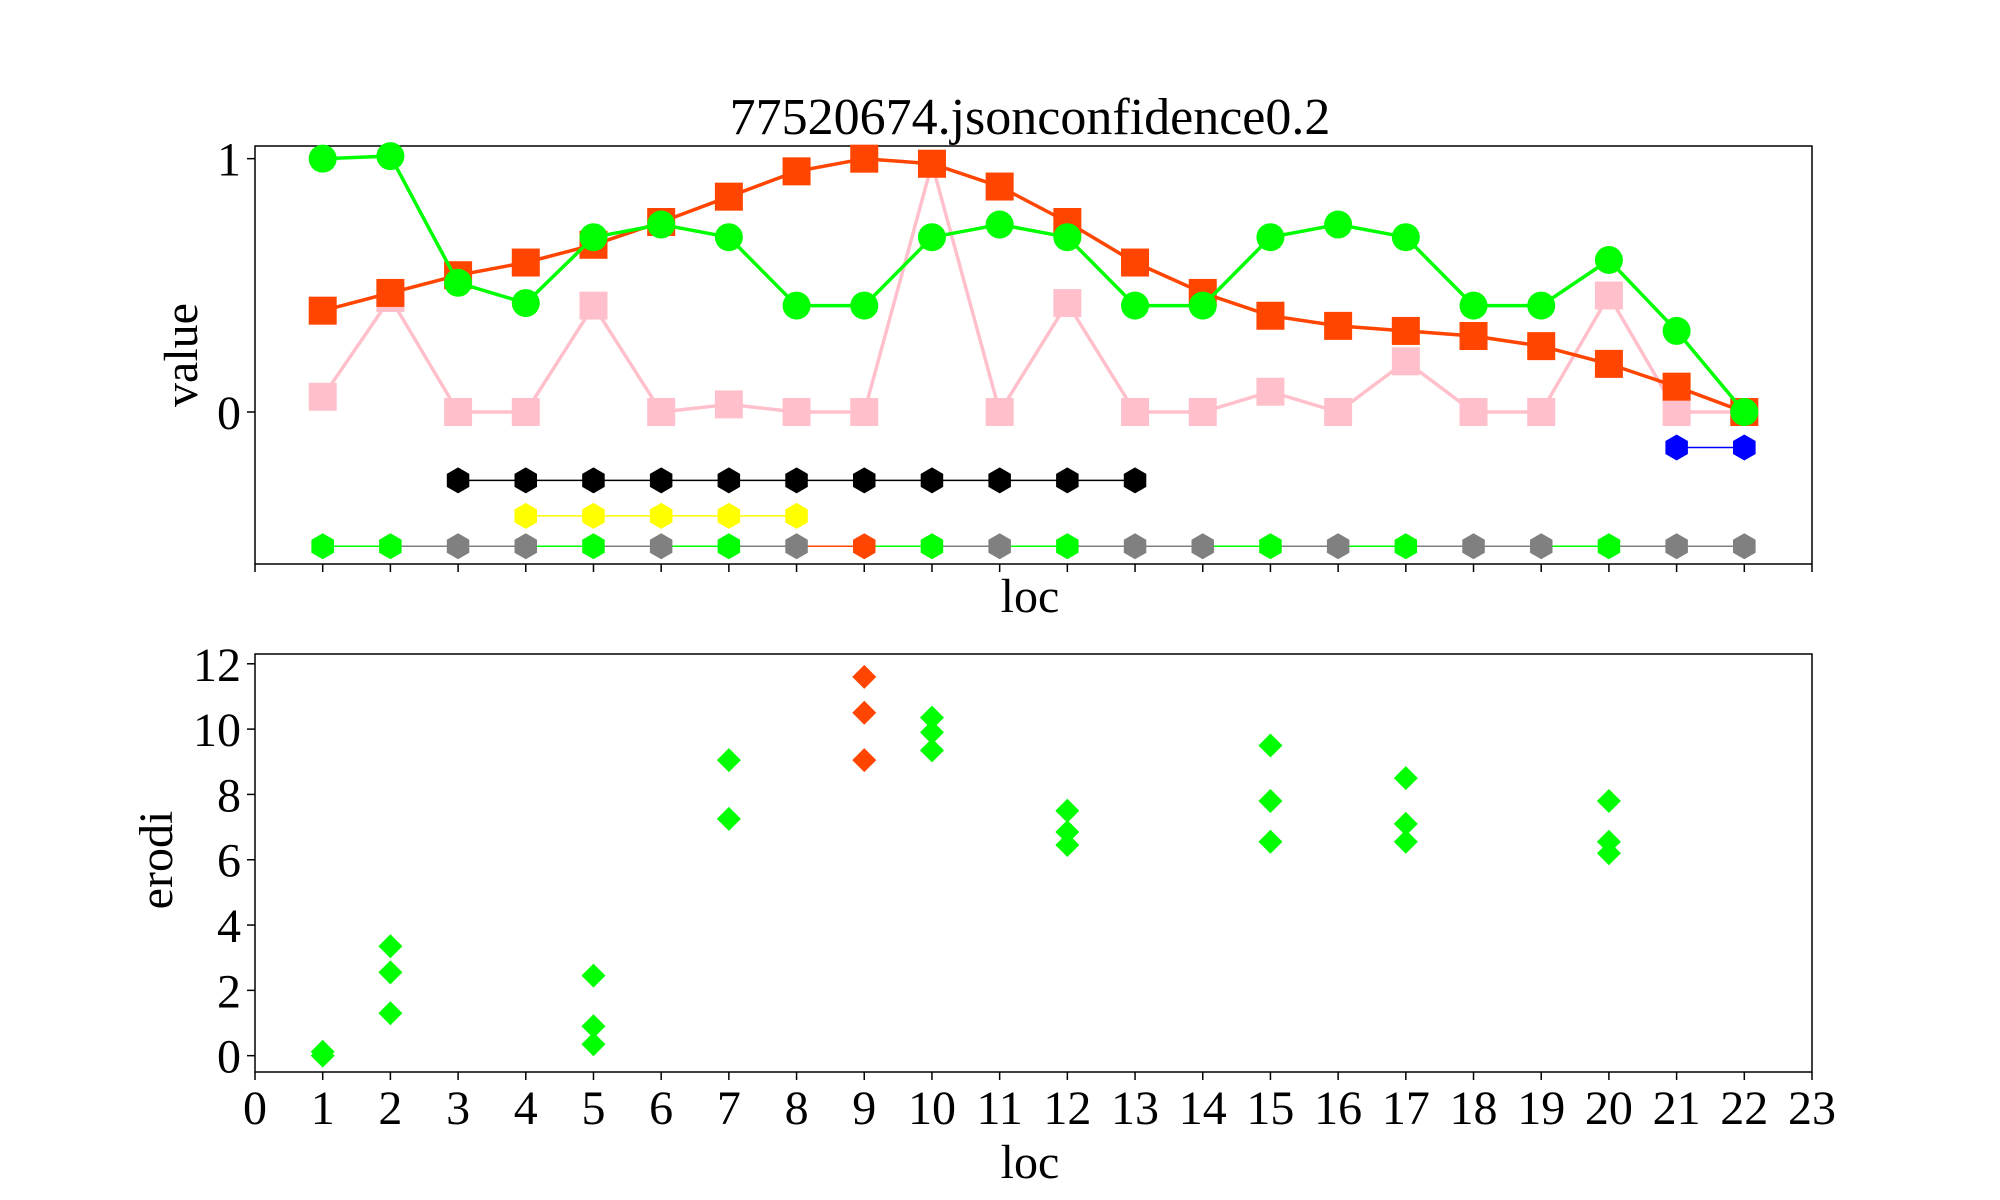 Image resolution: width=2000 pixels, height=1200 pixels. Describe the element at coordinates (217, 665) in the screenshot. I see `bottom-ytick-label: 12` at that location.